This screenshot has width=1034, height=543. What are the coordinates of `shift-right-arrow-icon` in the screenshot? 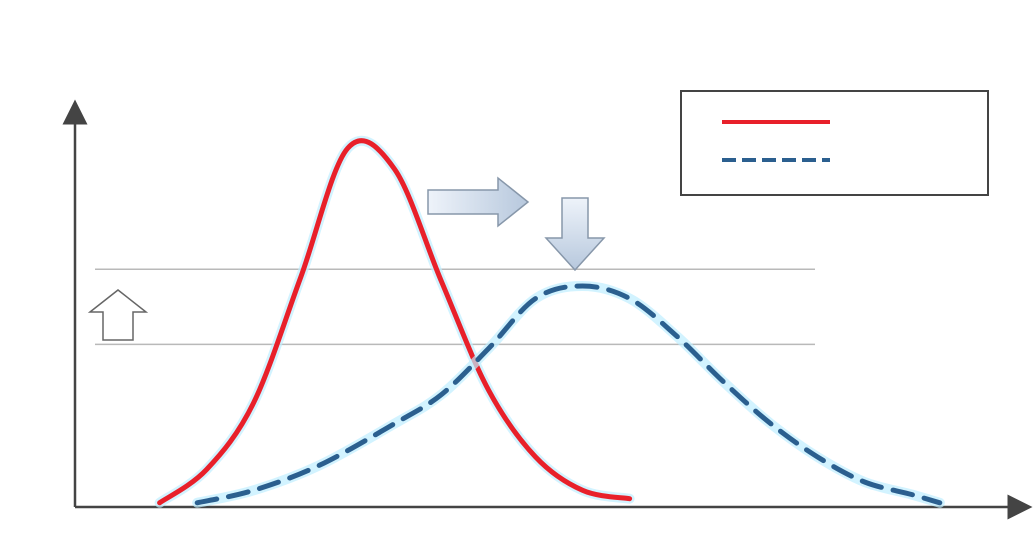 It's located at (478, 202).